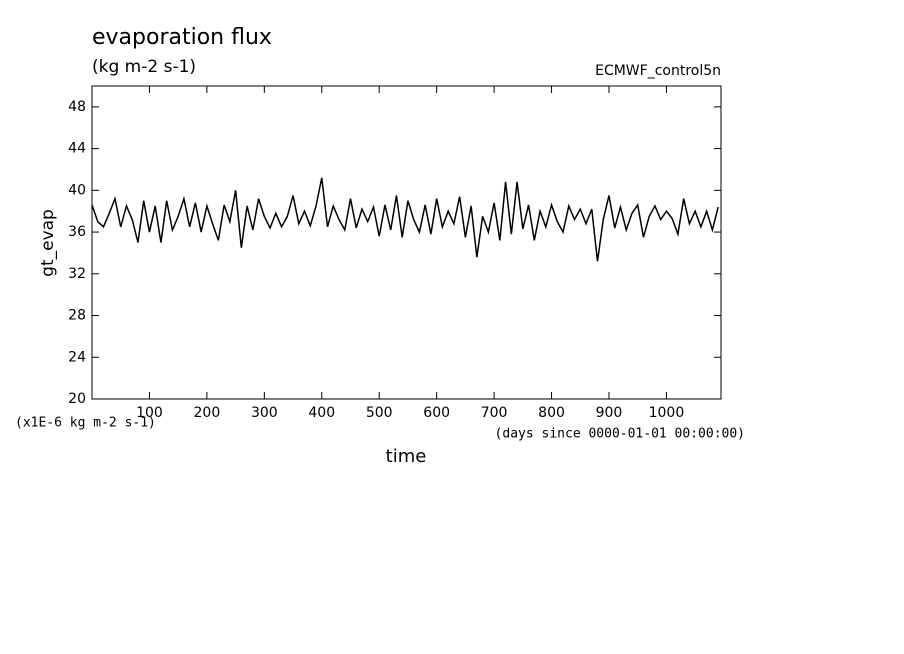  I want to click on x-axis-label: time, so click(406, 456).